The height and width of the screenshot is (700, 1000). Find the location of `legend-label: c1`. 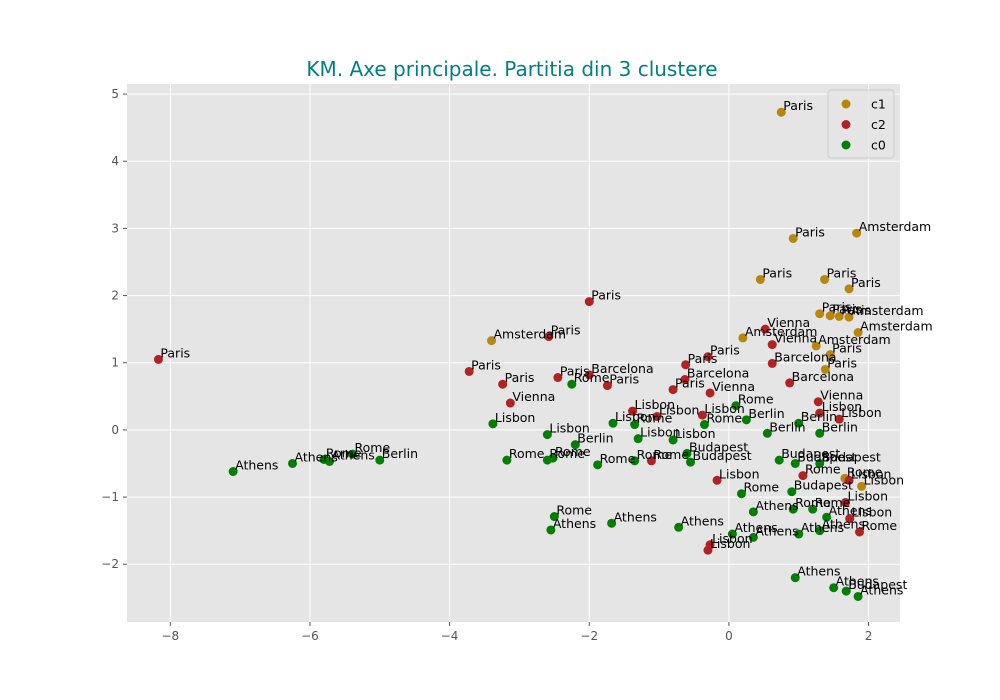

legend-label: c1 is located at coordinates (878, 104).